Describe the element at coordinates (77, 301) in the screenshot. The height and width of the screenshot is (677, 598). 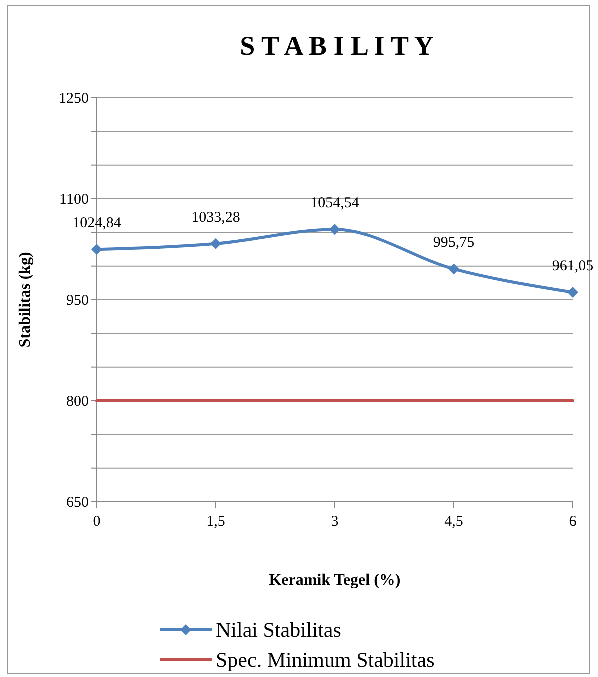
I see `y-tick-label: 950` at that location.